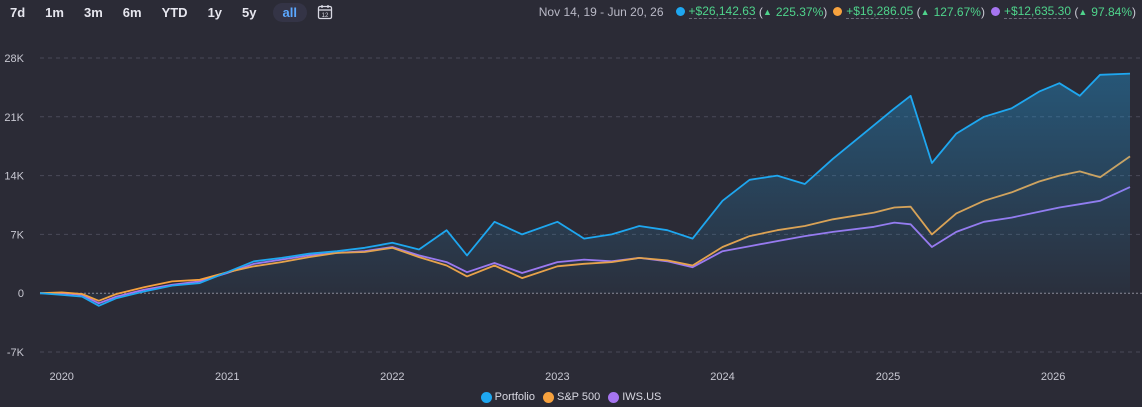 Image resolution: width=1142 pixels, height=407 pixels. I want to click on y-tick-label: 0, so click(21, 294).